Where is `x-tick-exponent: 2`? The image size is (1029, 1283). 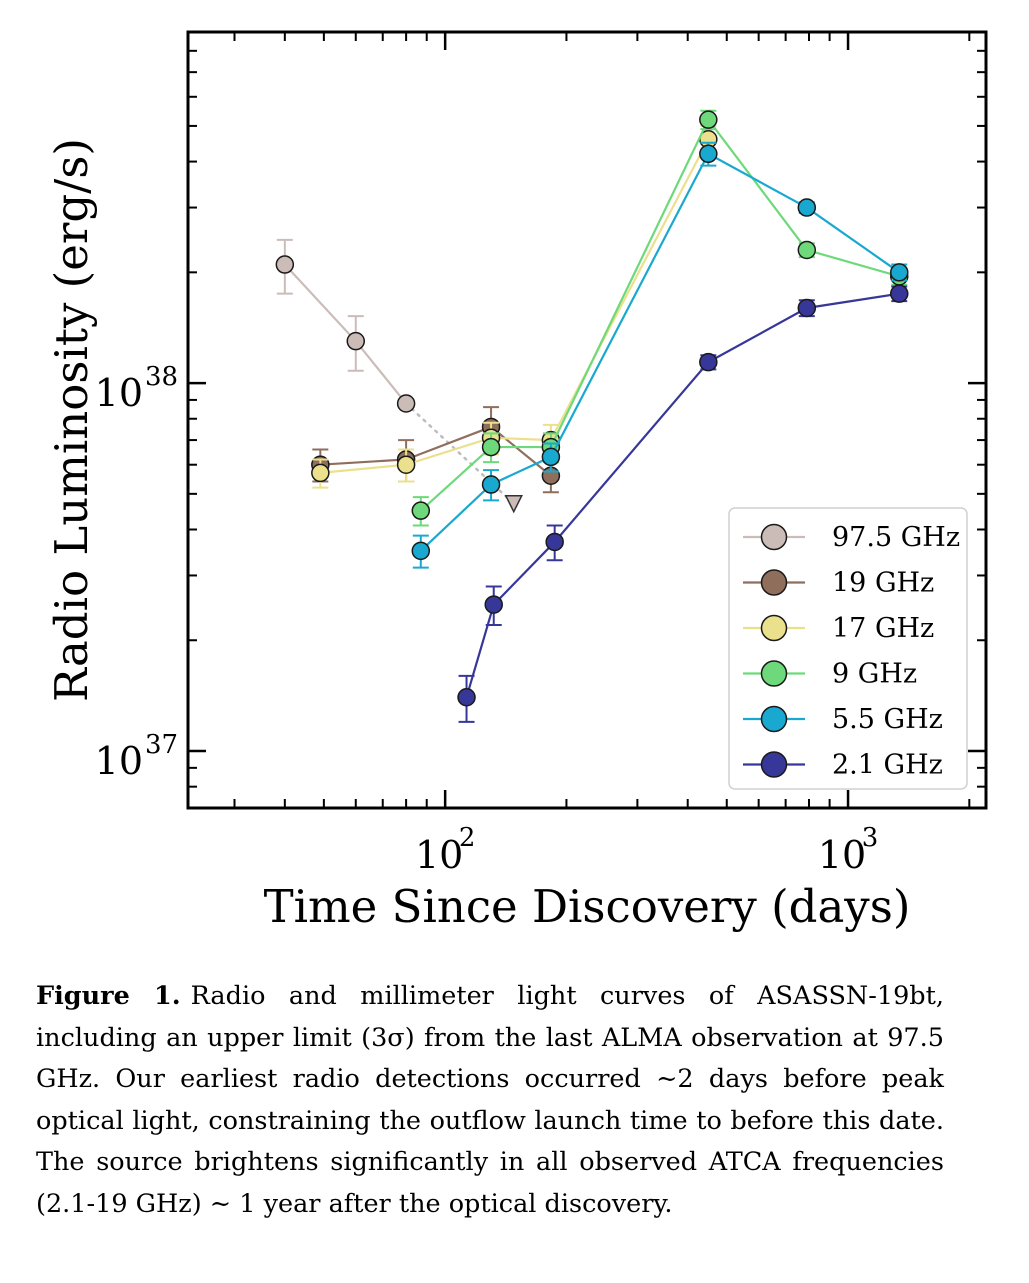
x-tick-exponent: 2 is located at coordinates (467, 838).